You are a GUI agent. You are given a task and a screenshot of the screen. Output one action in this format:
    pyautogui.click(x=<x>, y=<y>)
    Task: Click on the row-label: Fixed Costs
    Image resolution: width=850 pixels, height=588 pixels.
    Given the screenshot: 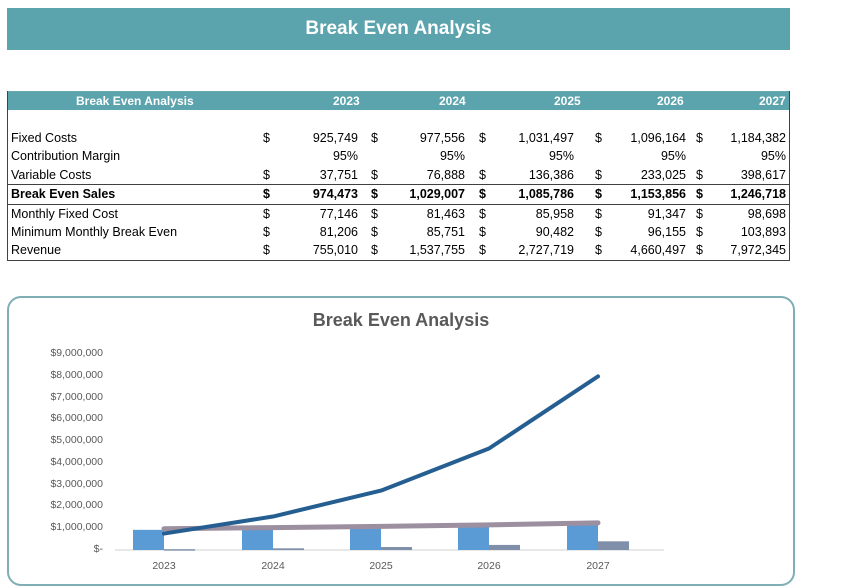 What is the action you would take?
    pyautogui.click(x=44, y=138)
    